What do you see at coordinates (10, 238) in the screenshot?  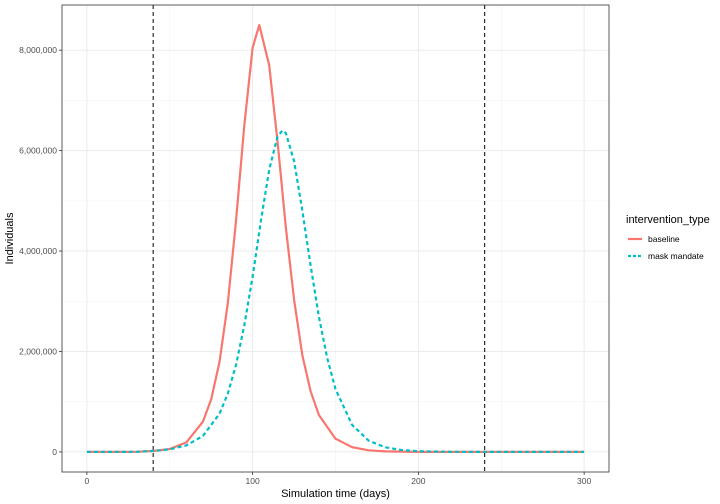 I see `y-axis-title: Individuals` at bounding box center [10, 238].